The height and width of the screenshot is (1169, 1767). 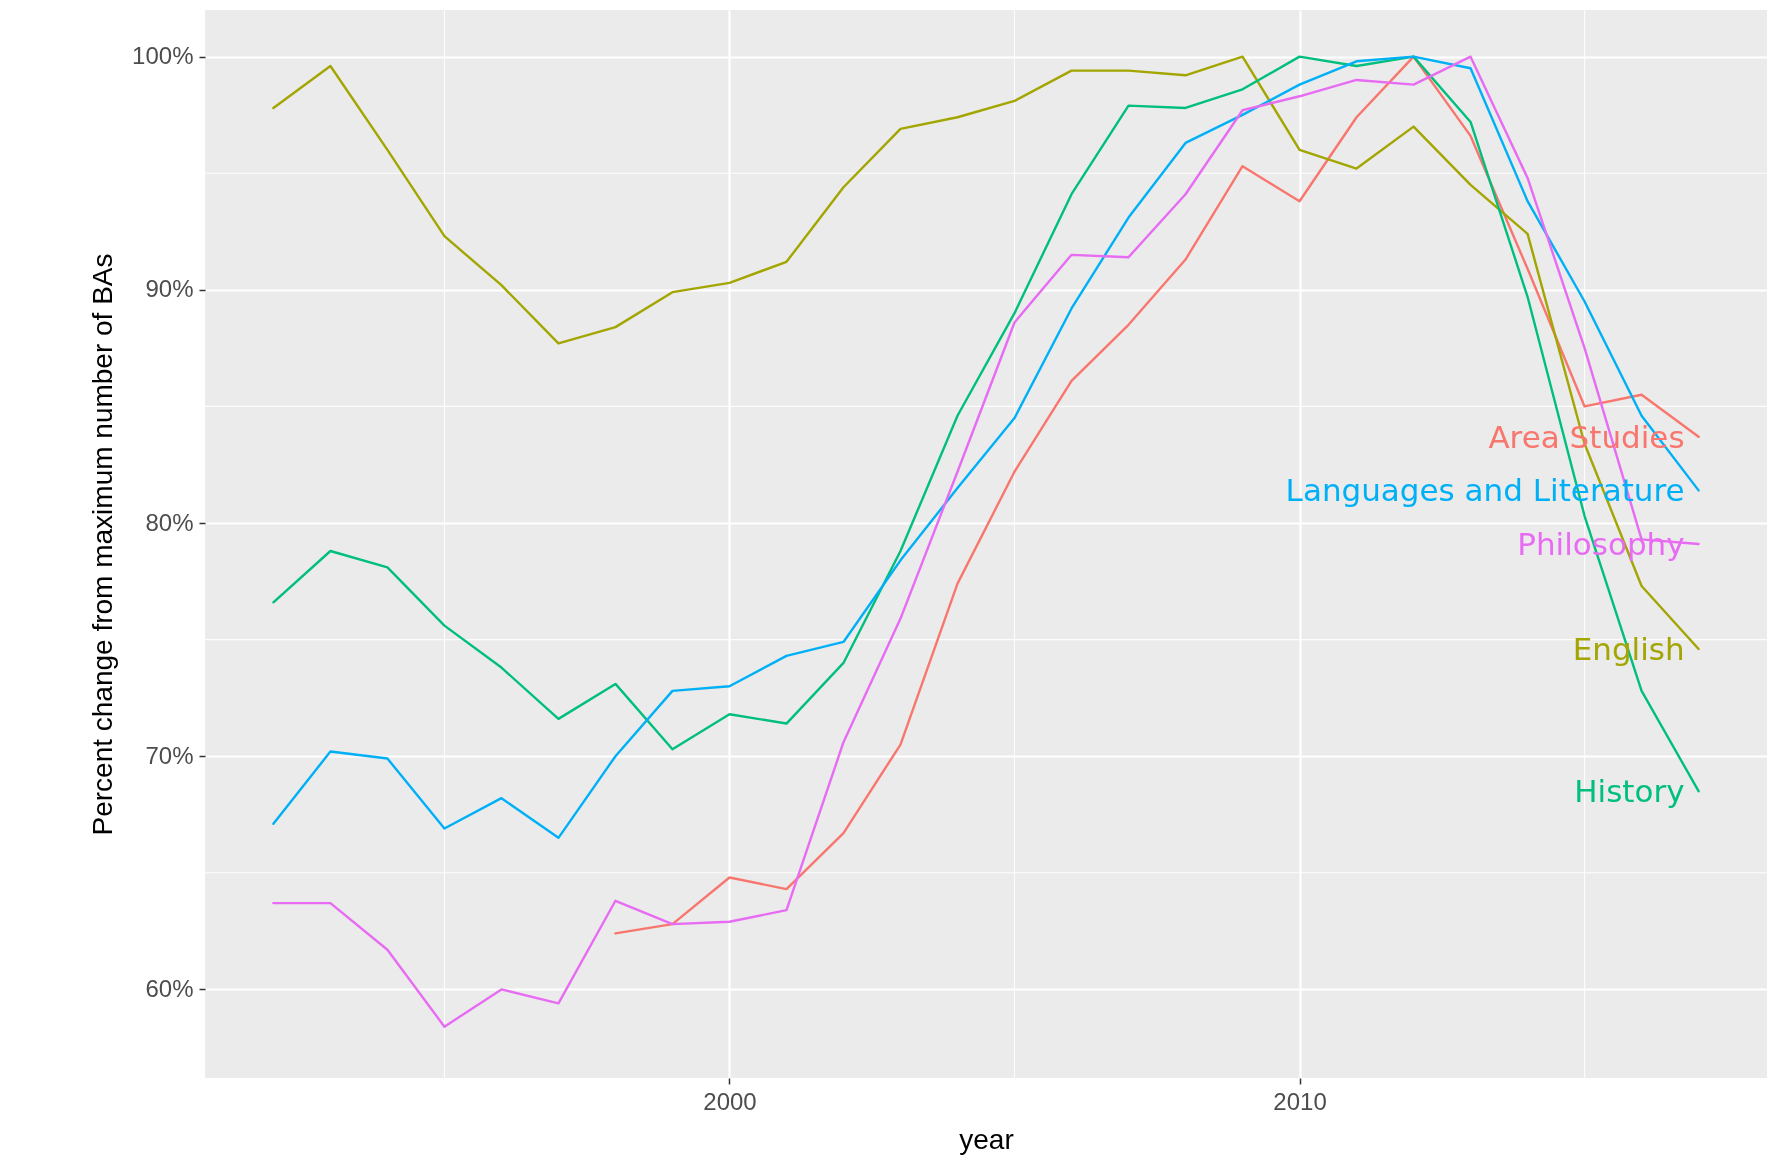 I want to click on y-tick-label: 80%, so click(x=169, y=522).